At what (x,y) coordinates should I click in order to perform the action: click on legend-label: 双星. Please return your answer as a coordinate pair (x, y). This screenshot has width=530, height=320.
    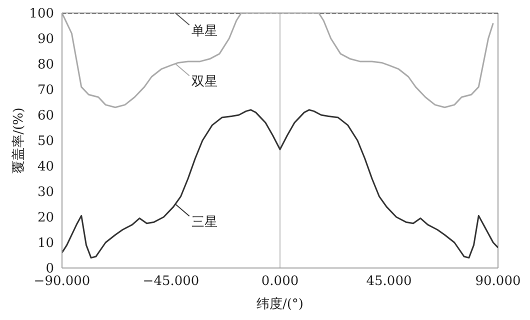
    Looking at the image, I should click on (204, 82).